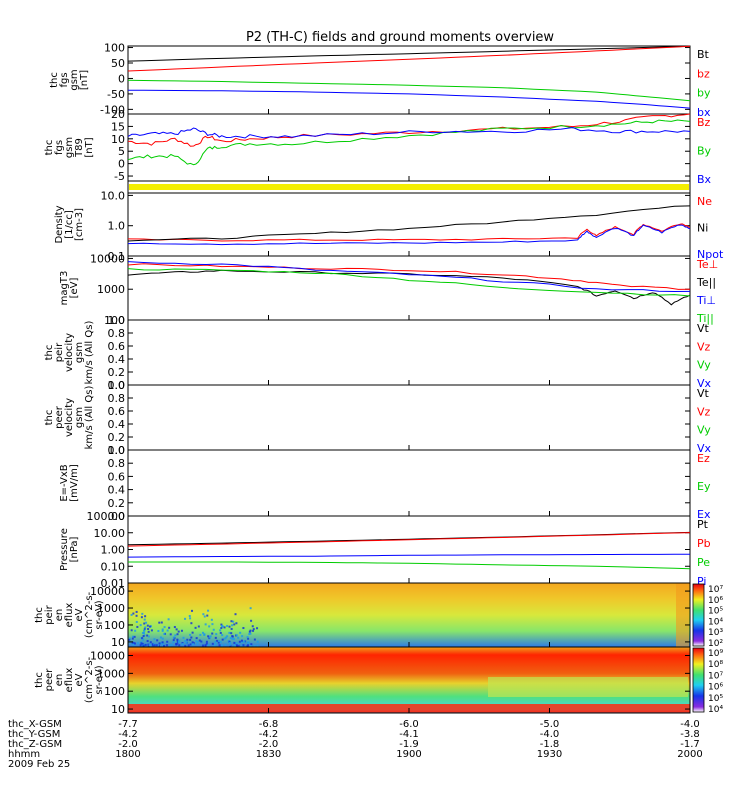 The image size is (750, 800). Describe the element at coordinates (704, 365) in the screenshot. I see `legend-Vy: Vy` at that location.